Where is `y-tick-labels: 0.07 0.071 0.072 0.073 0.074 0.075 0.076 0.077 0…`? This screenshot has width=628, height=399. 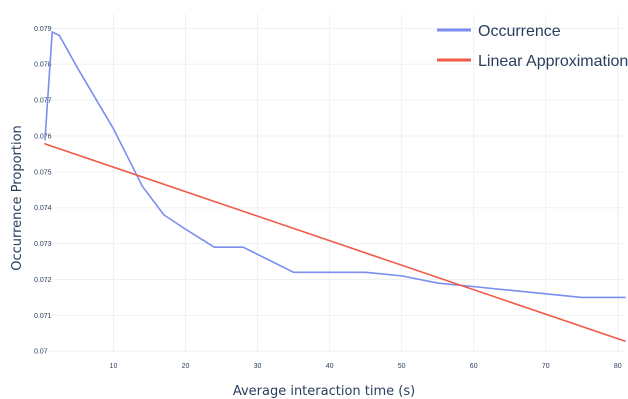
y-tick-labels: 0.07 0.071 0.072 0.073 0.074 0.075 0.076 0.077 0… is located at coordinates (43, 191).